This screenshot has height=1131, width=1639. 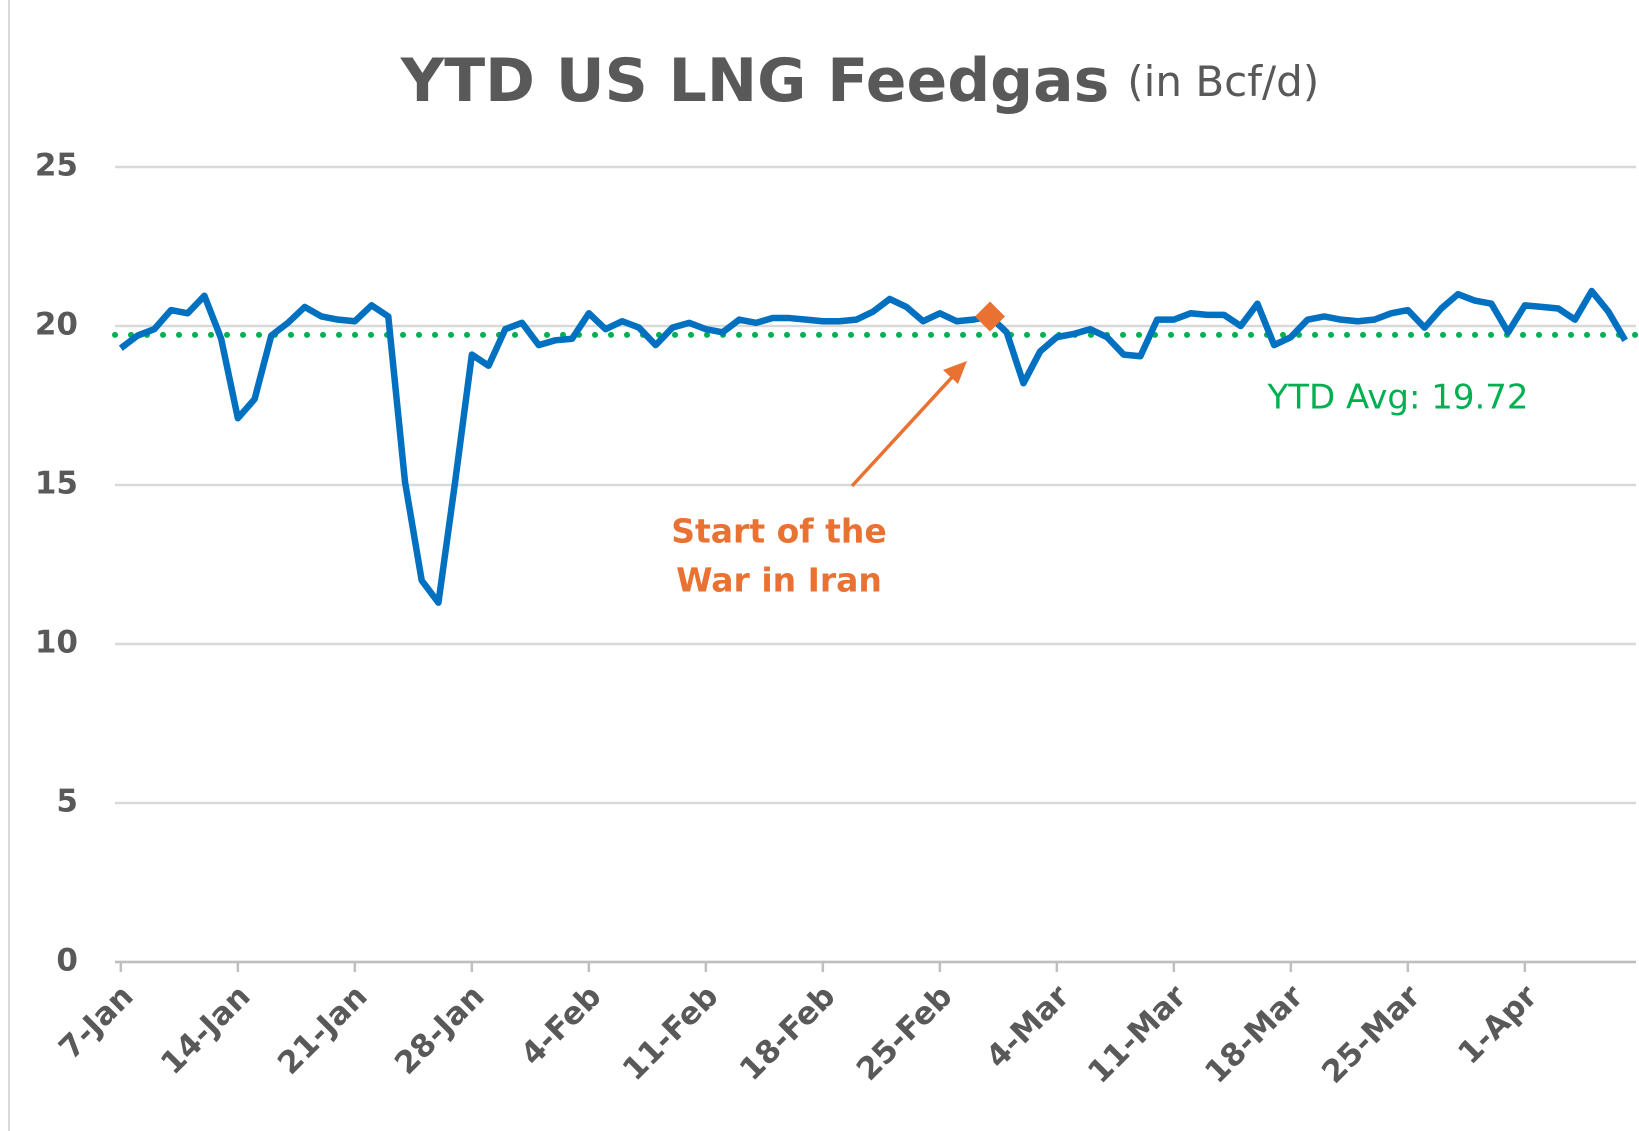 I want to click on annotation-text: Start of the, so click(x=779, y=531).